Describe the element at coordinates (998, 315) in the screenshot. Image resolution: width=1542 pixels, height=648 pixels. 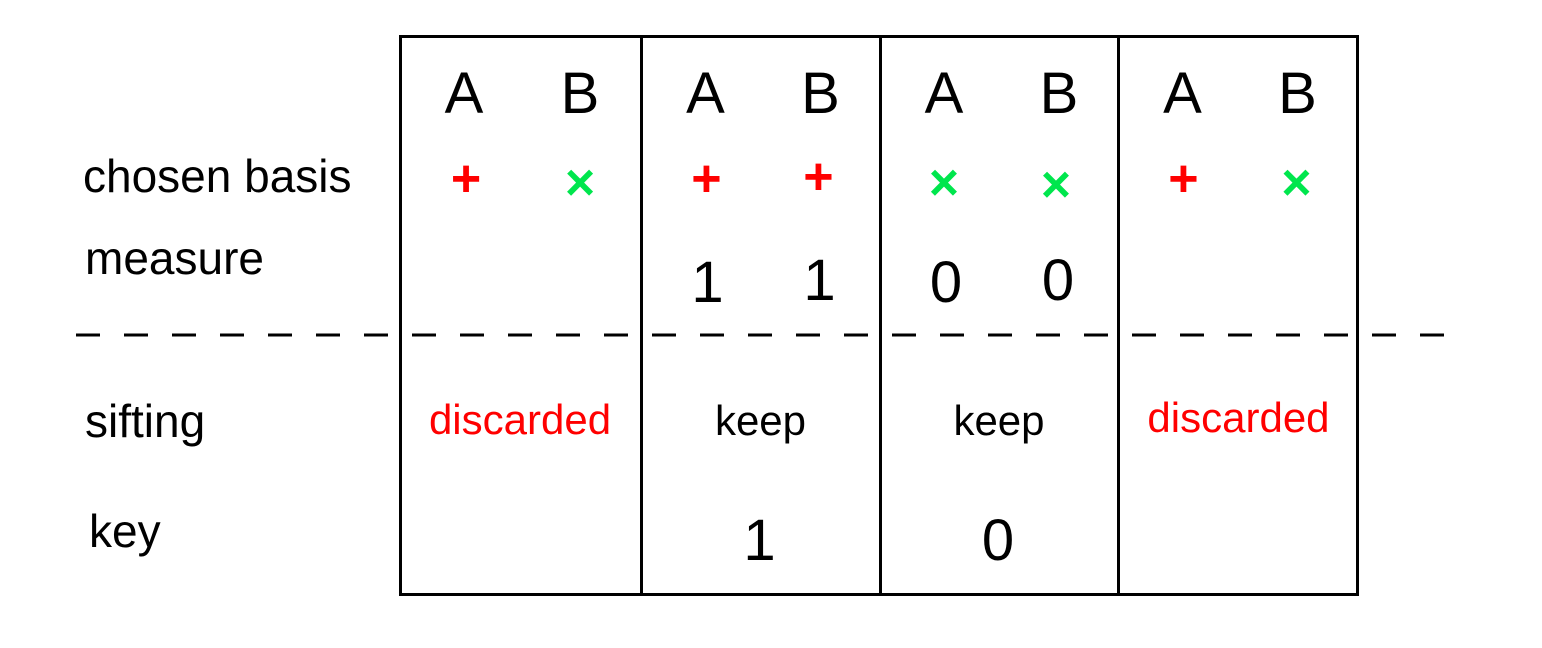
I see `bit-column-3: A B × × 0 0 keep 0` at that location.